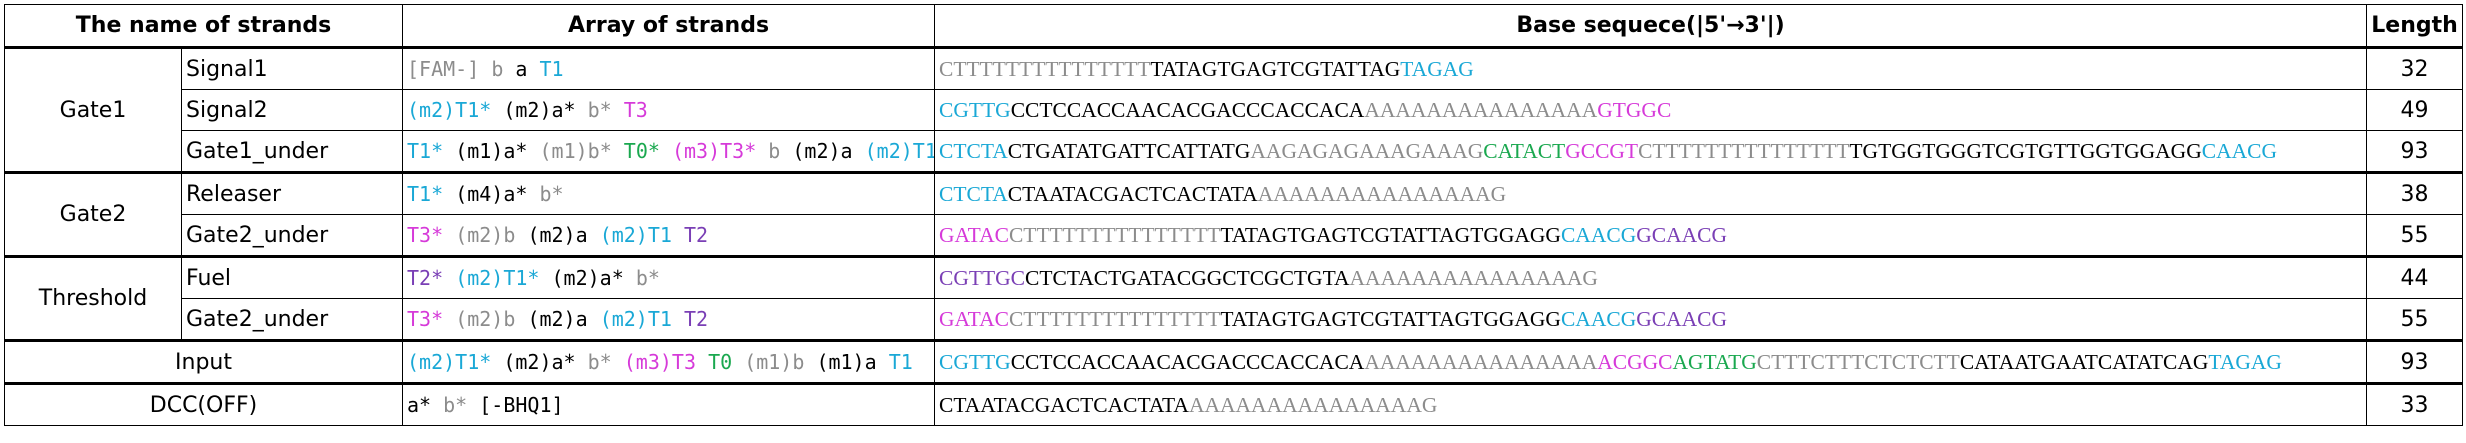 The width and height of the screenshot is (2466, 443). What do you see at coordinates (1367, 150) in the screenshot?
I see `sequence-segment: AAGAGAGAAAGAAAG` at bounding box center [1367, 150].